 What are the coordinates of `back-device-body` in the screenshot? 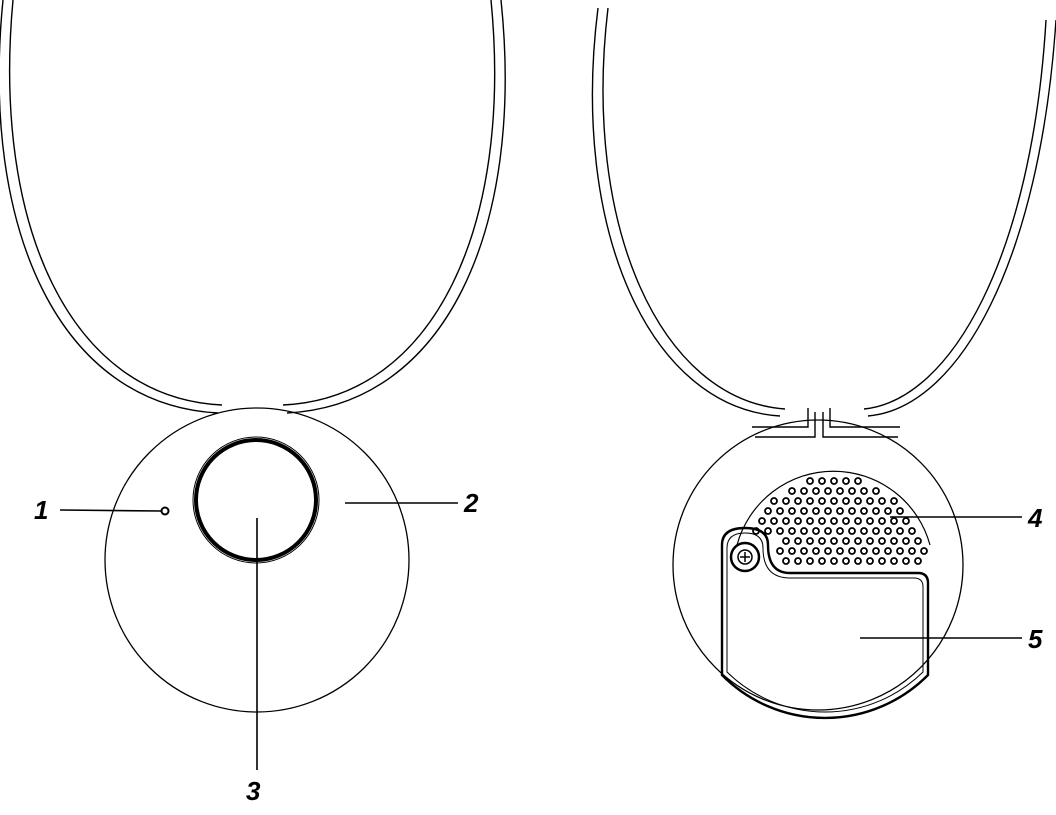 It's located at (818, 565).